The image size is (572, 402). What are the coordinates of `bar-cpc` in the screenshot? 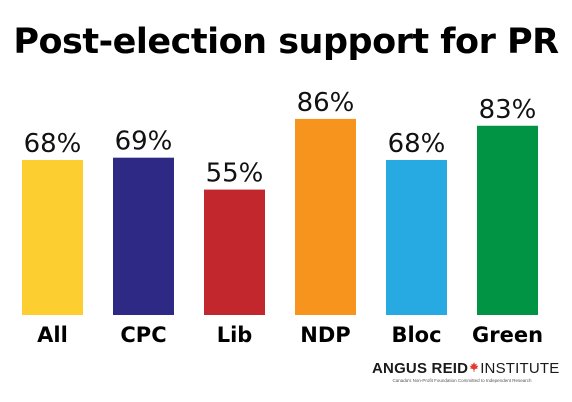 It's located at (143, 236).